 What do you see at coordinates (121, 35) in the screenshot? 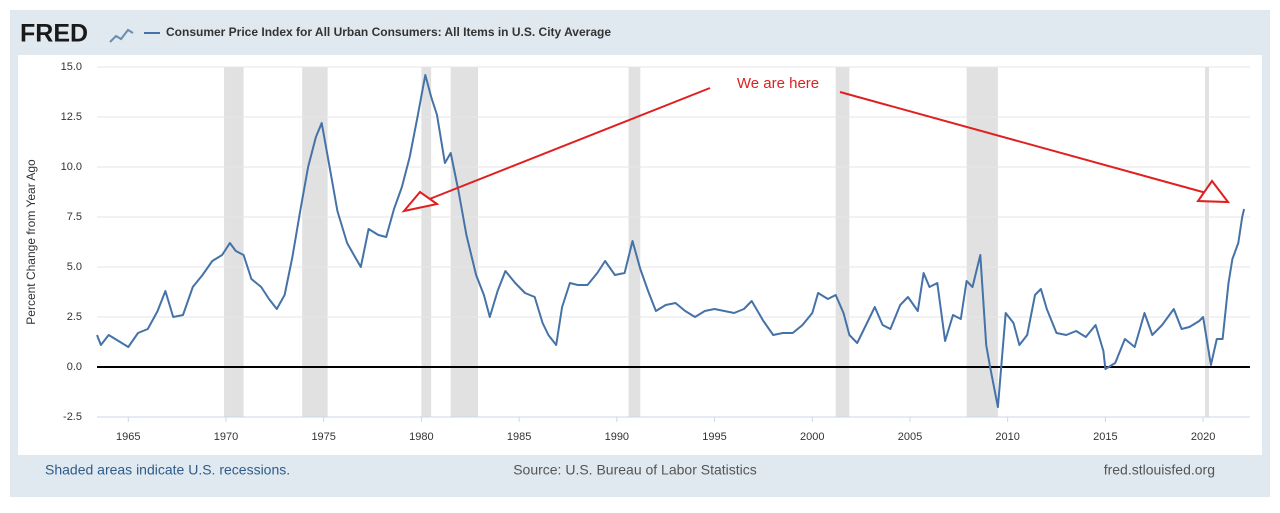
I see `logo-icon` at bounding box center [121, 35].